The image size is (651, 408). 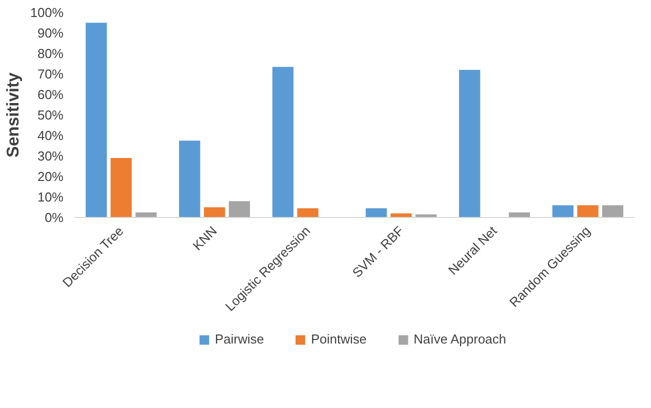 What do you see at coordinates (50, 74) in the screenshot?
I see `y-tick-label: 70%` at bounding box center [50, 74].